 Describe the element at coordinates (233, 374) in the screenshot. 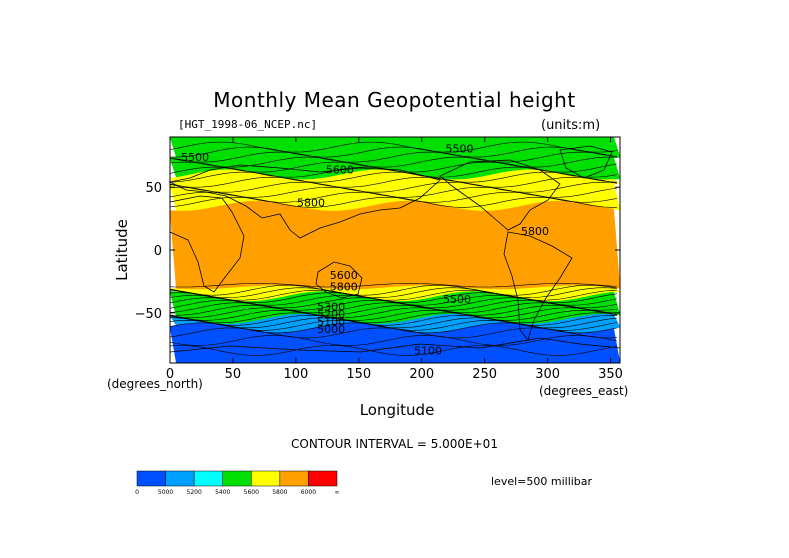

I see `x-tick-label-1: 50` at that location.